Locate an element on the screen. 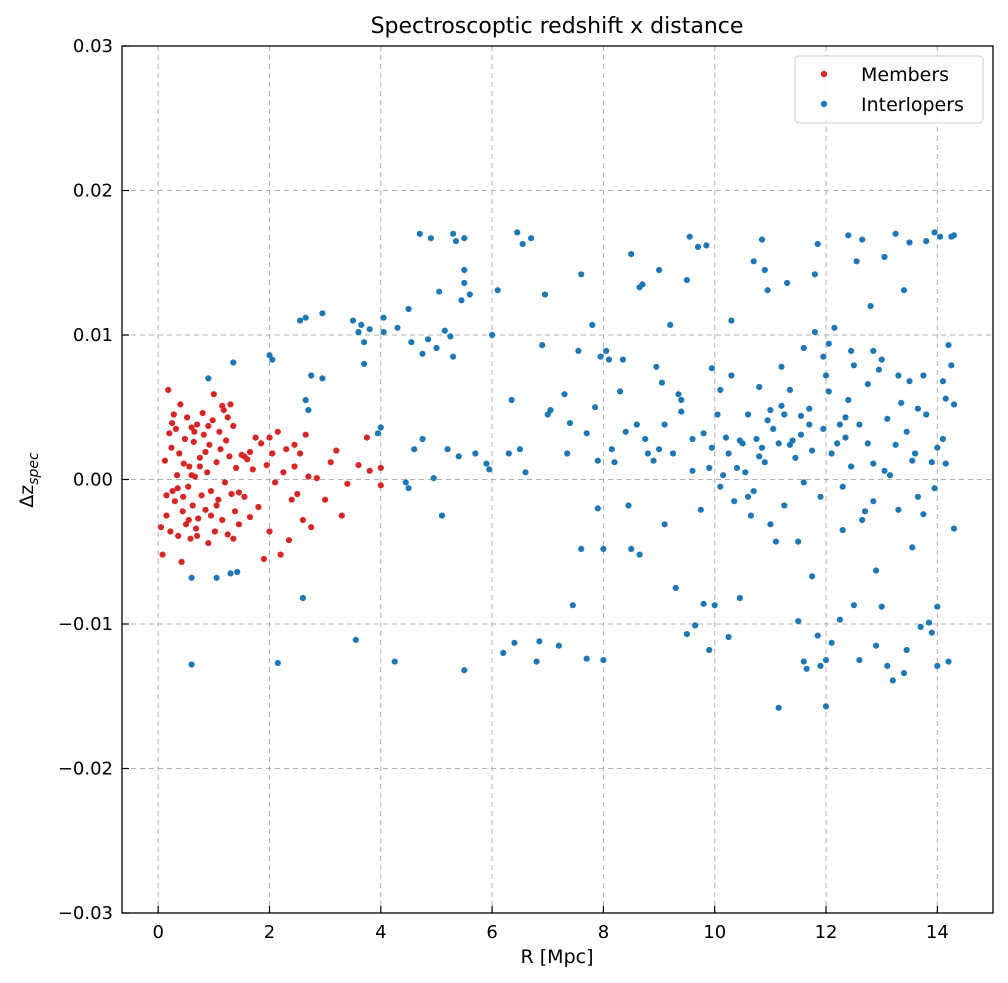 The image size is (1008, 983). legend: Members Interlopers is located at coordinates (889, 89).